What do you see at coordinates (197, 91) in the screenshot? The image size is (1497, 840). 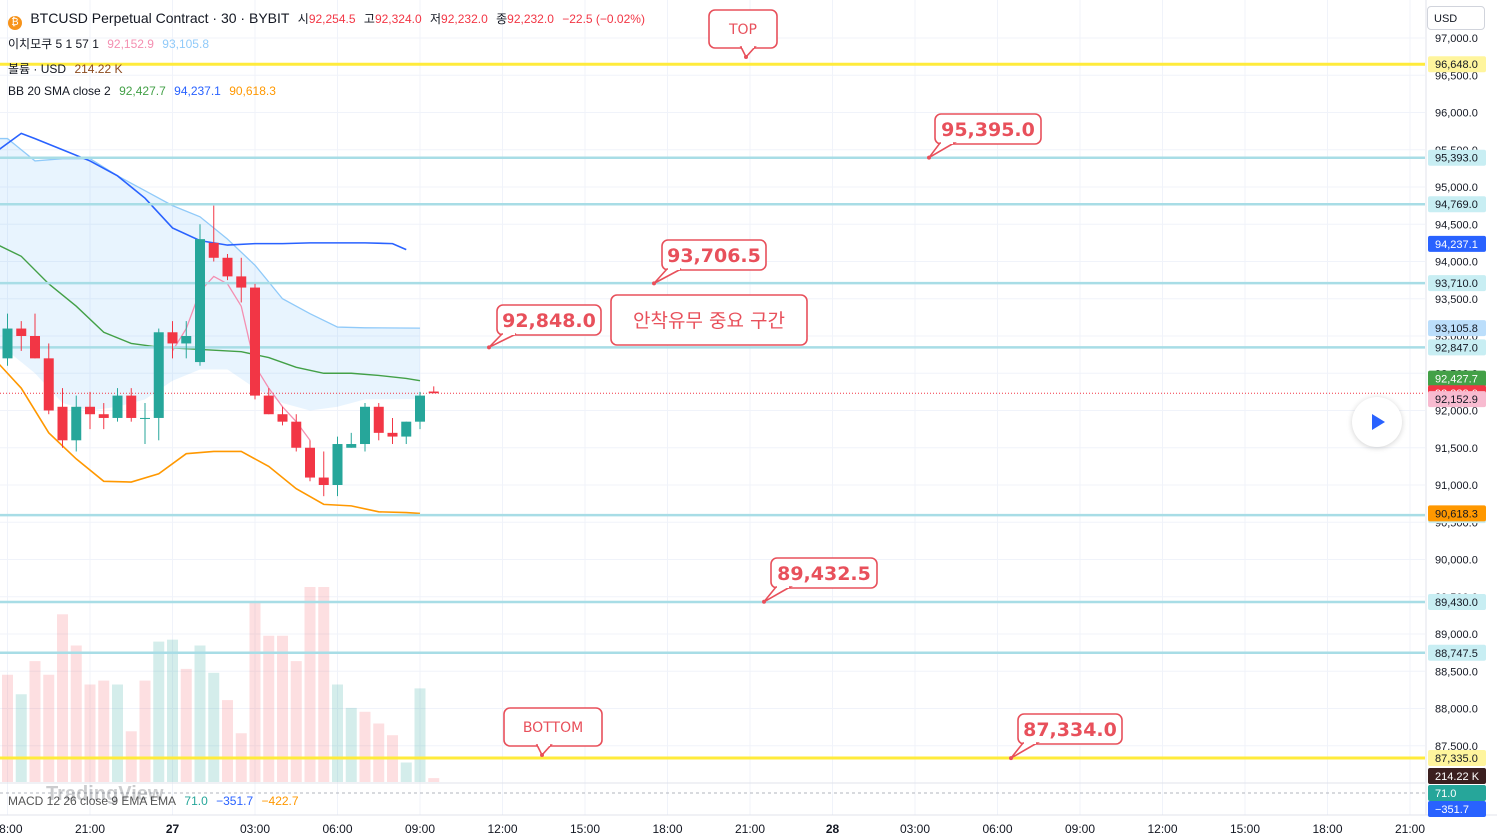 I see `bb-upper-value: 94,237.1` at bounding box center [197, 91].